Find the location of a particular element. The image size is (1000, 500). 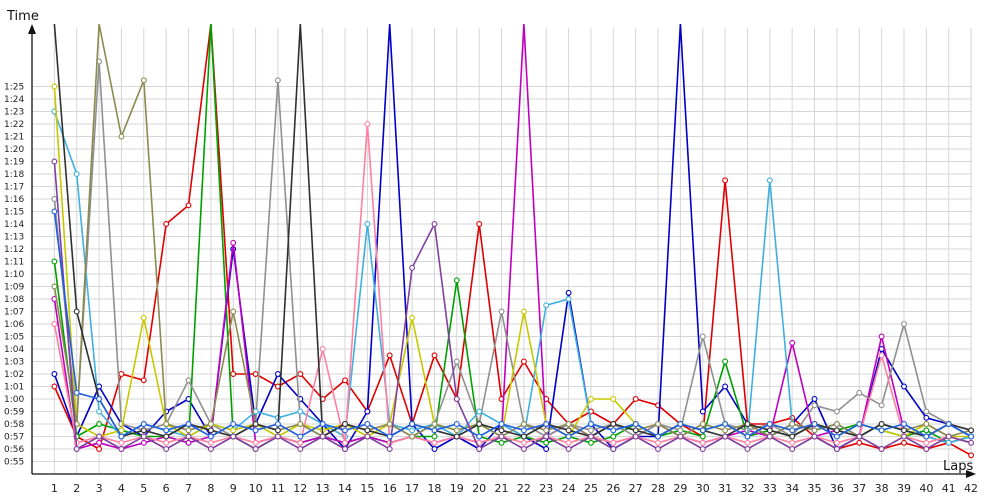

x-tick-label: 8 is located at coordinates (210, 488).